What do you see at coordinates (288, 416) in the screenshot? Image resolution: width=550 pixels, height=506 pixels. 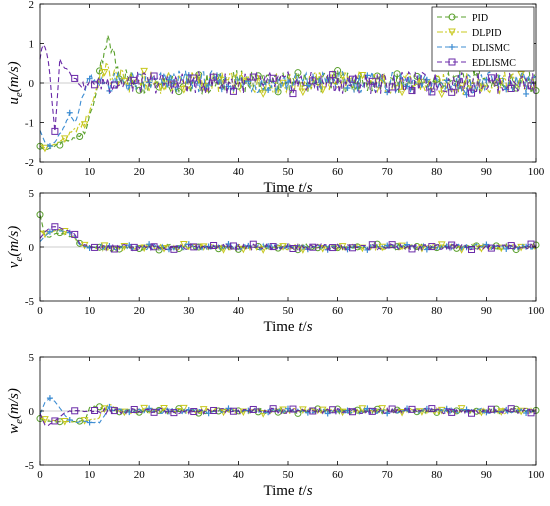 I see `series-edlismc` at bounding box center [288, 416].